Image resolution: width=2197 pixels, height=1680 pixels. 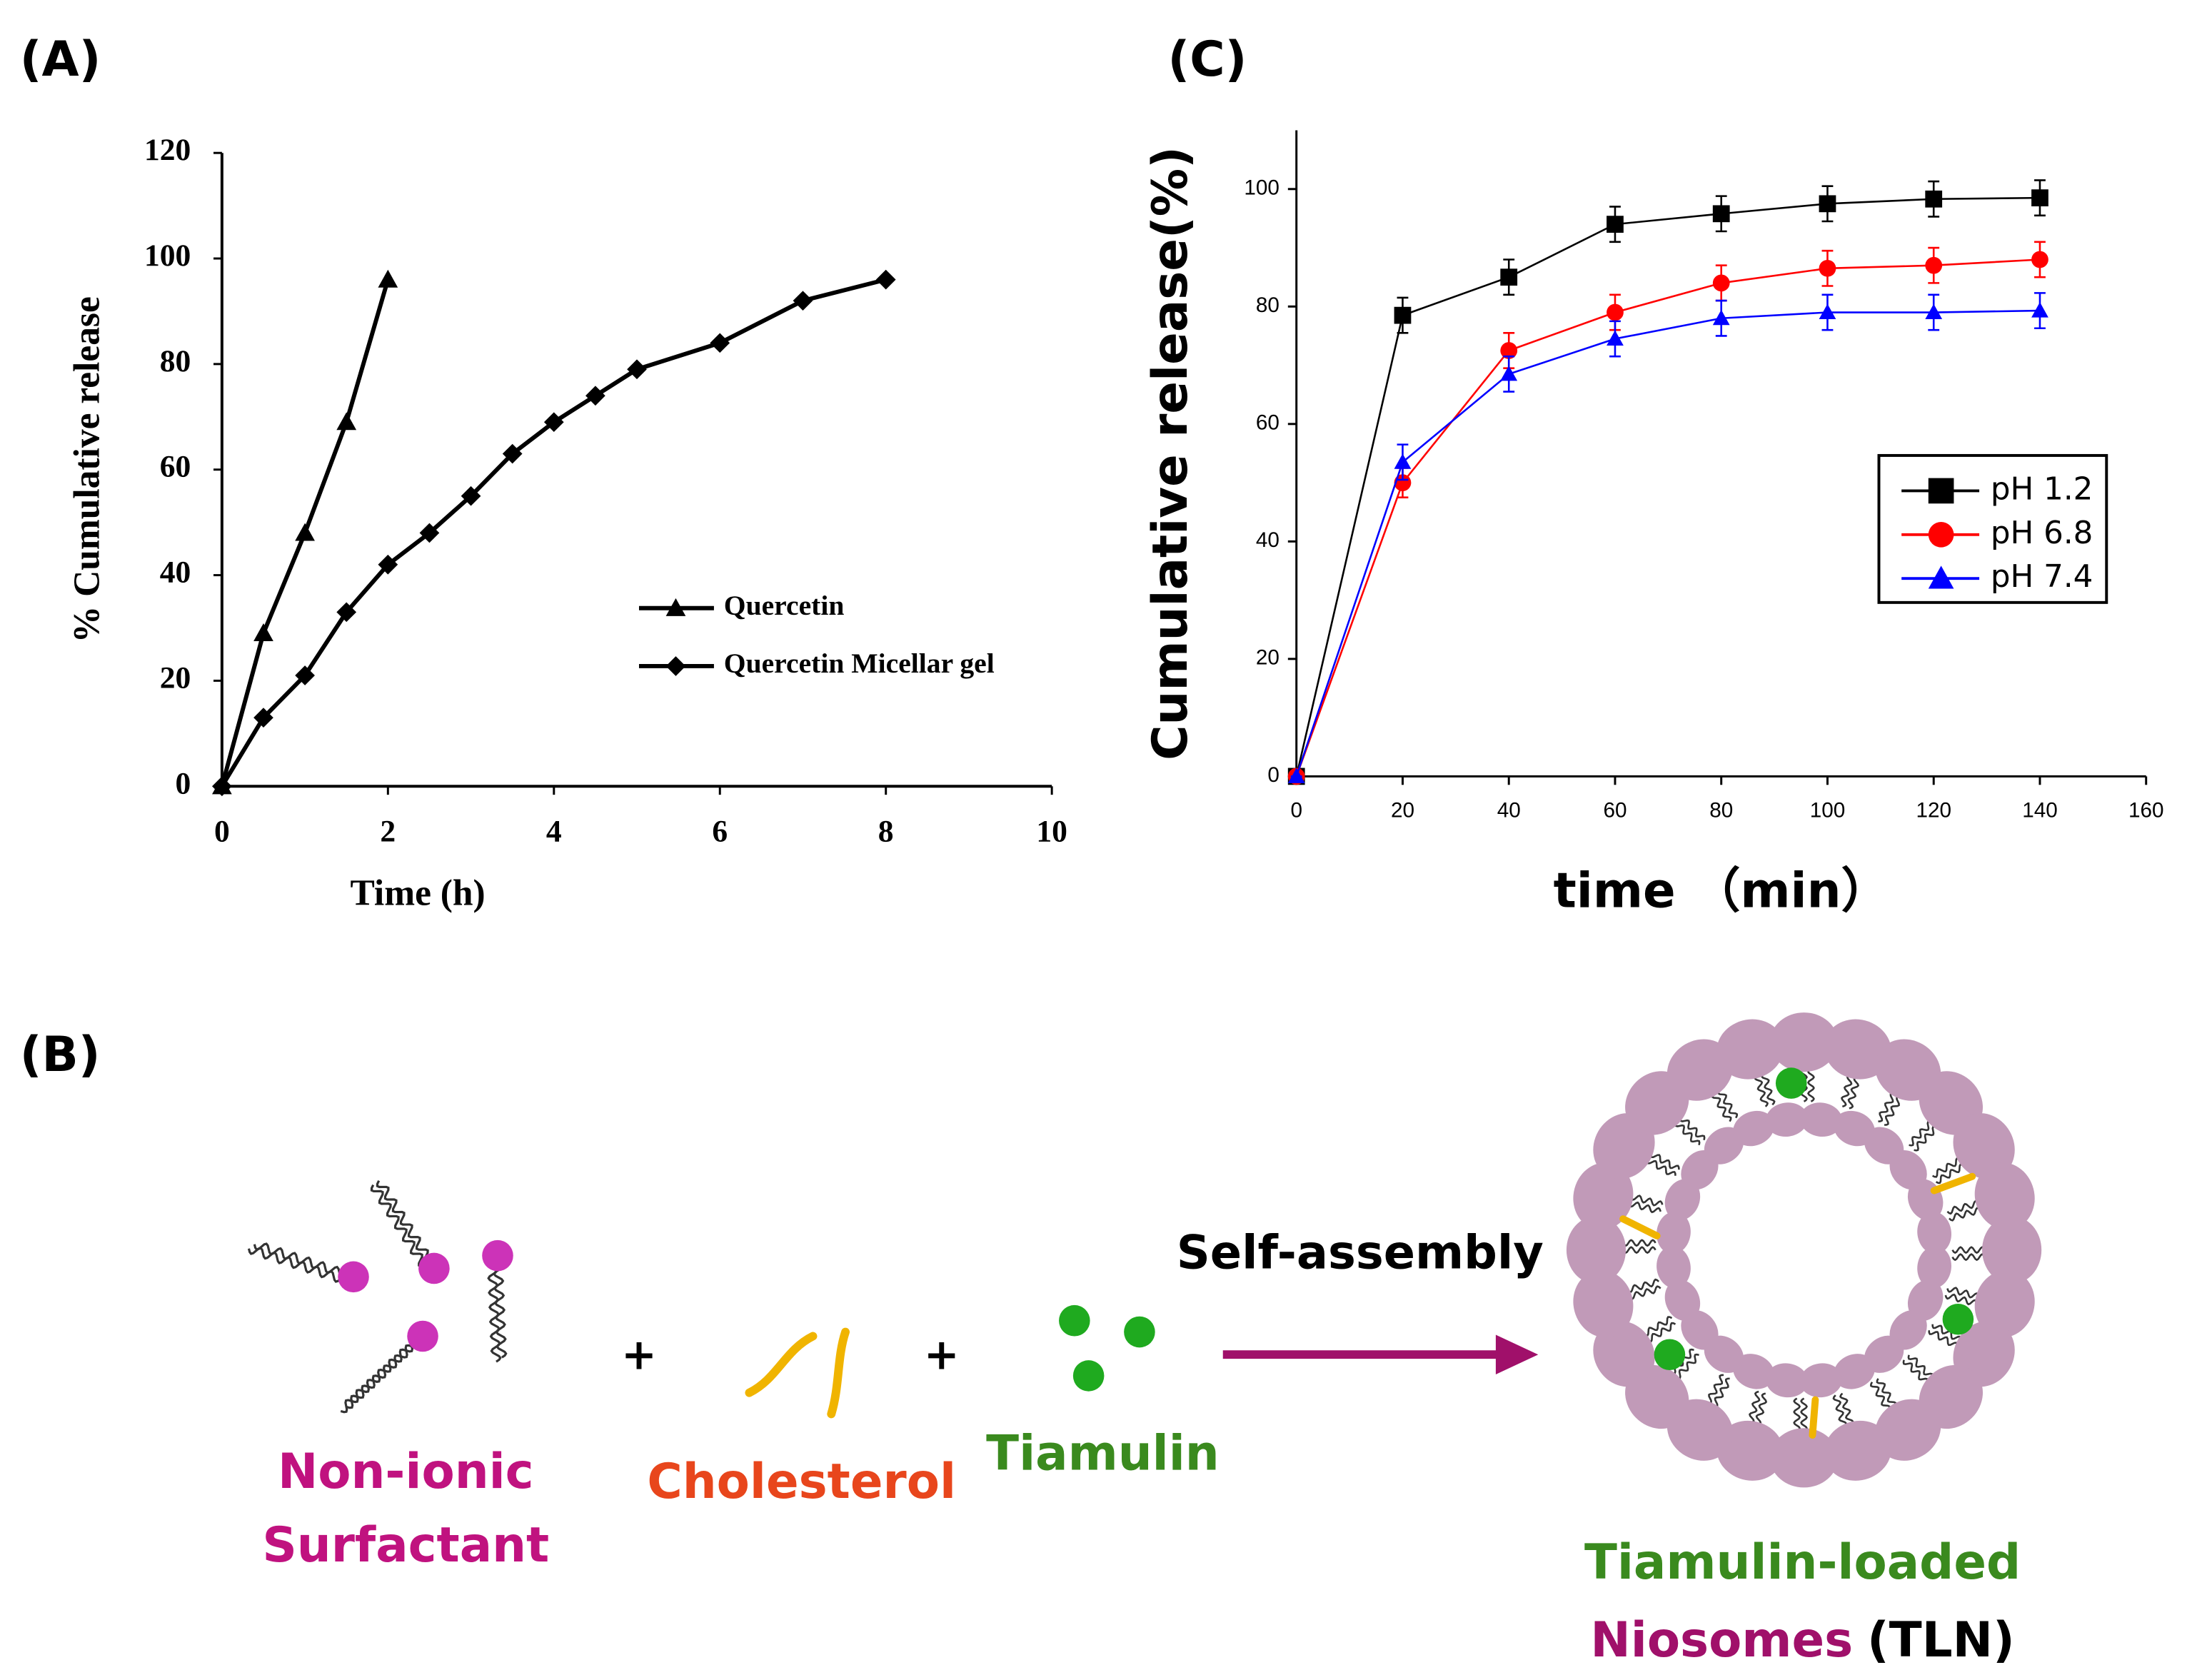 I want to click on y-tick-label: 80, so click(x=1268, y=305).